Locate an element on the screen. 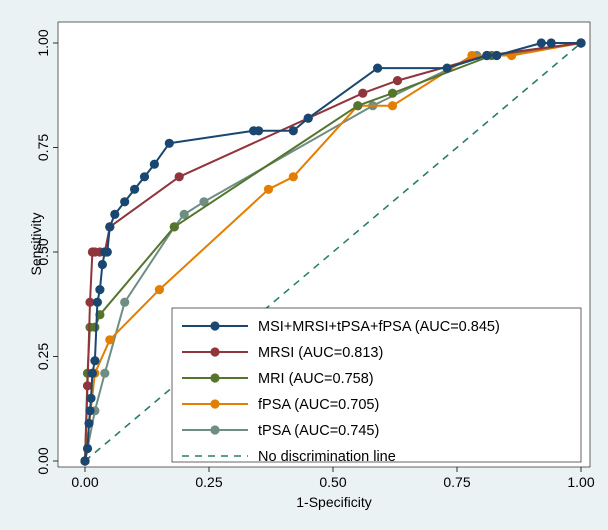 The height and width of the screenshot is (530, 608). x-tick-label: 0.00 is located at coordinates (84, 482).